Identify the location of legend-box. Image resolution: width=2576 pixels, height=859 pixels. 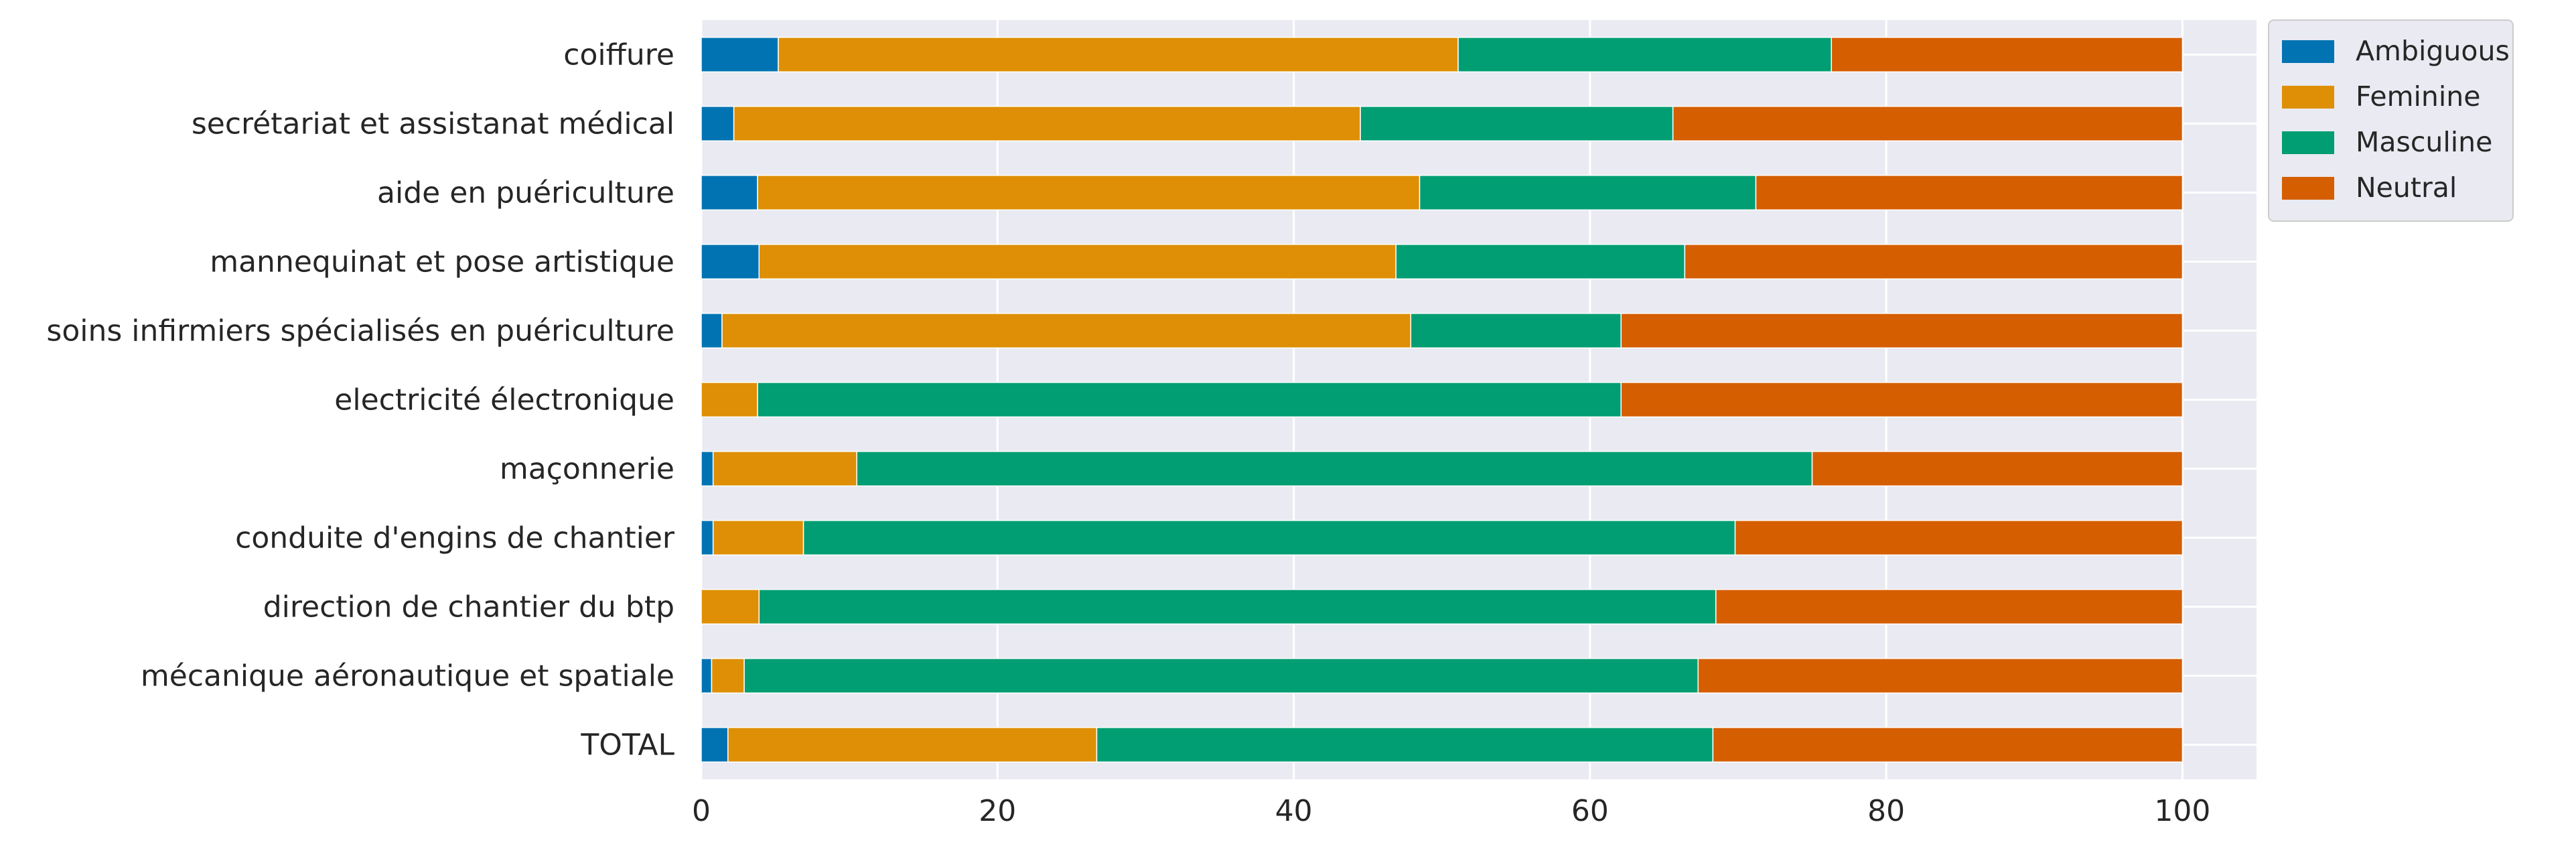
(2391, 120).